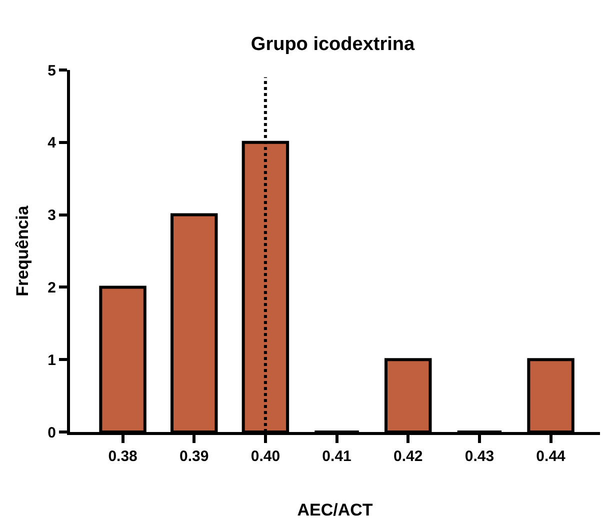 The width and height of the screenshot is (605, 522). What do you see at coordinates (22, 250) in the screenshot?
I see `y-axis-title: Frequência` at bounding box center [22, 250].